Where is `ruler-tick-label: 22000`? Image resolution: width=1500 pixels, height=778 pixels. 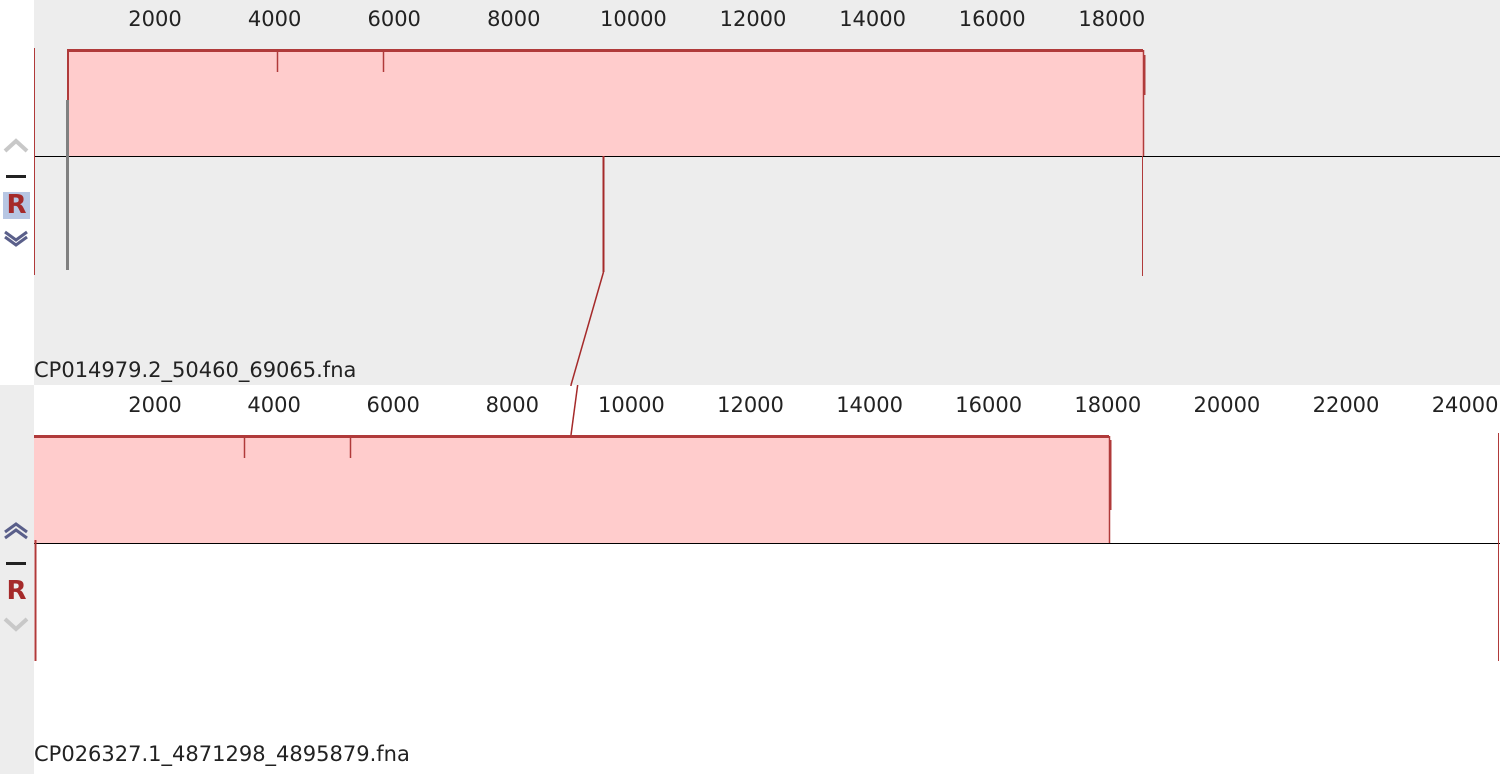 ruler-tick-label: 22000 is located at coordinates (1346, 405).